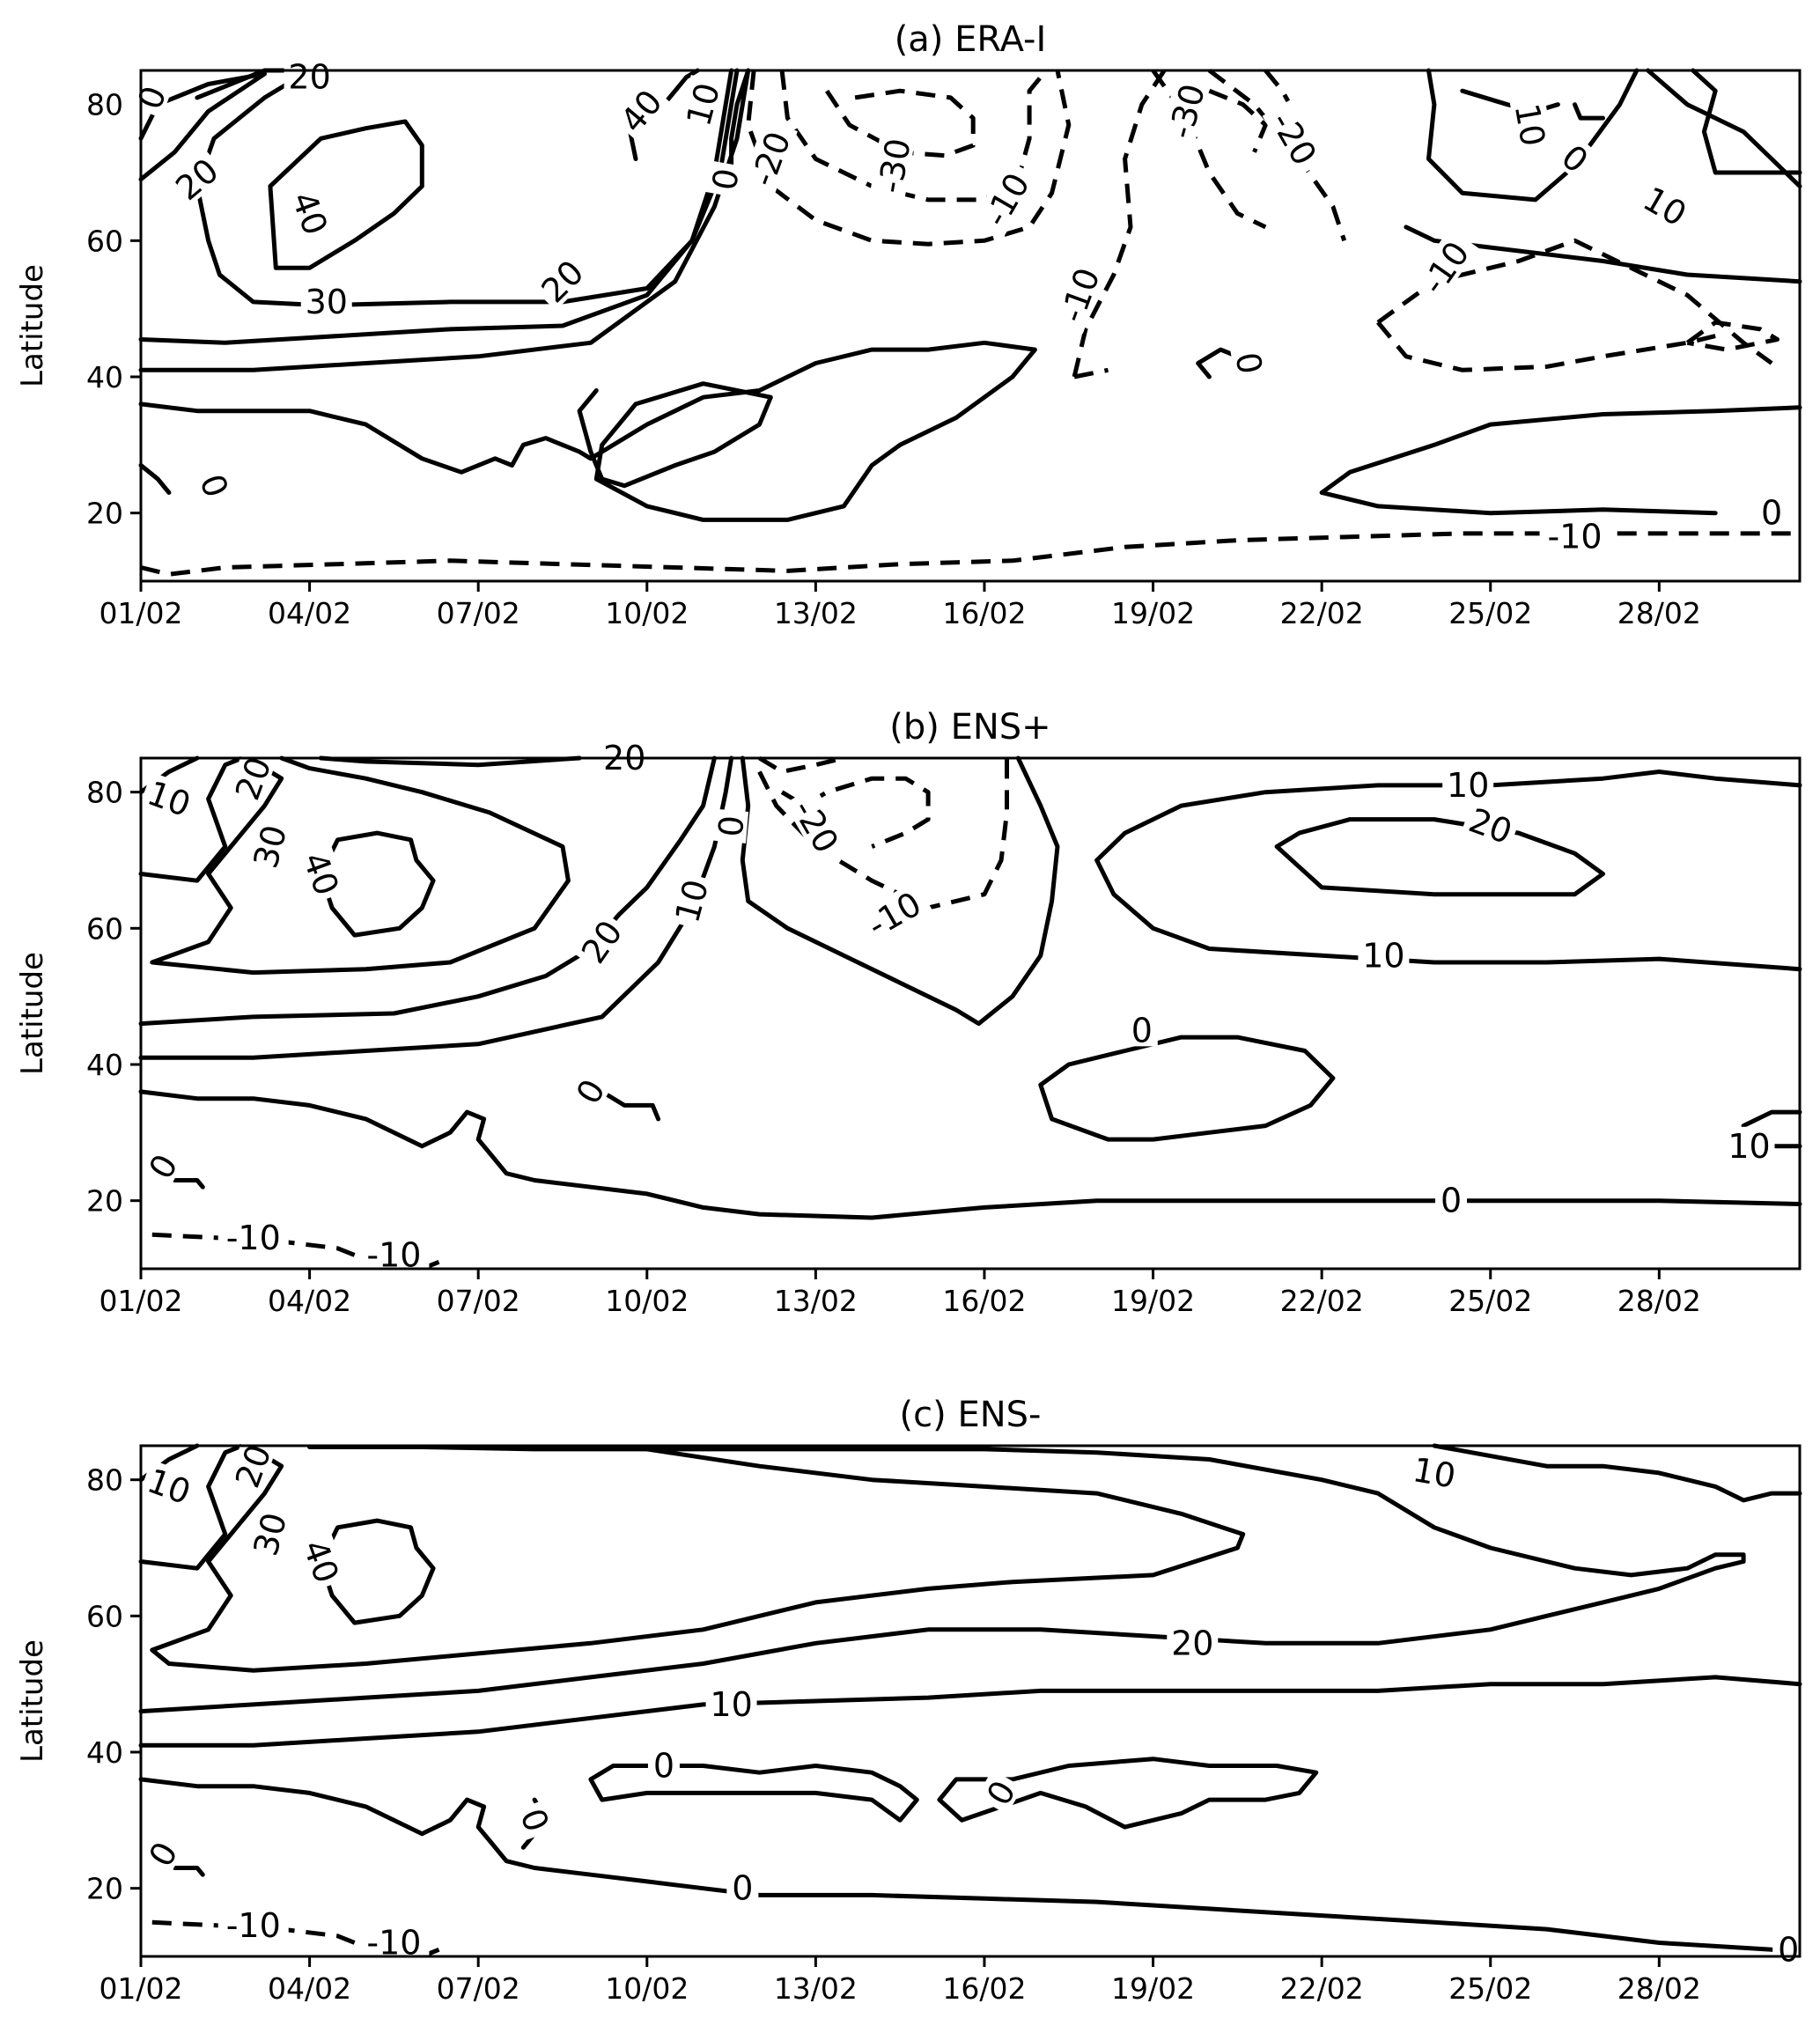  Describe the element at coordinates (1322, 613) in the screenshot. I see `x-tick-label: 22/02` at that location.